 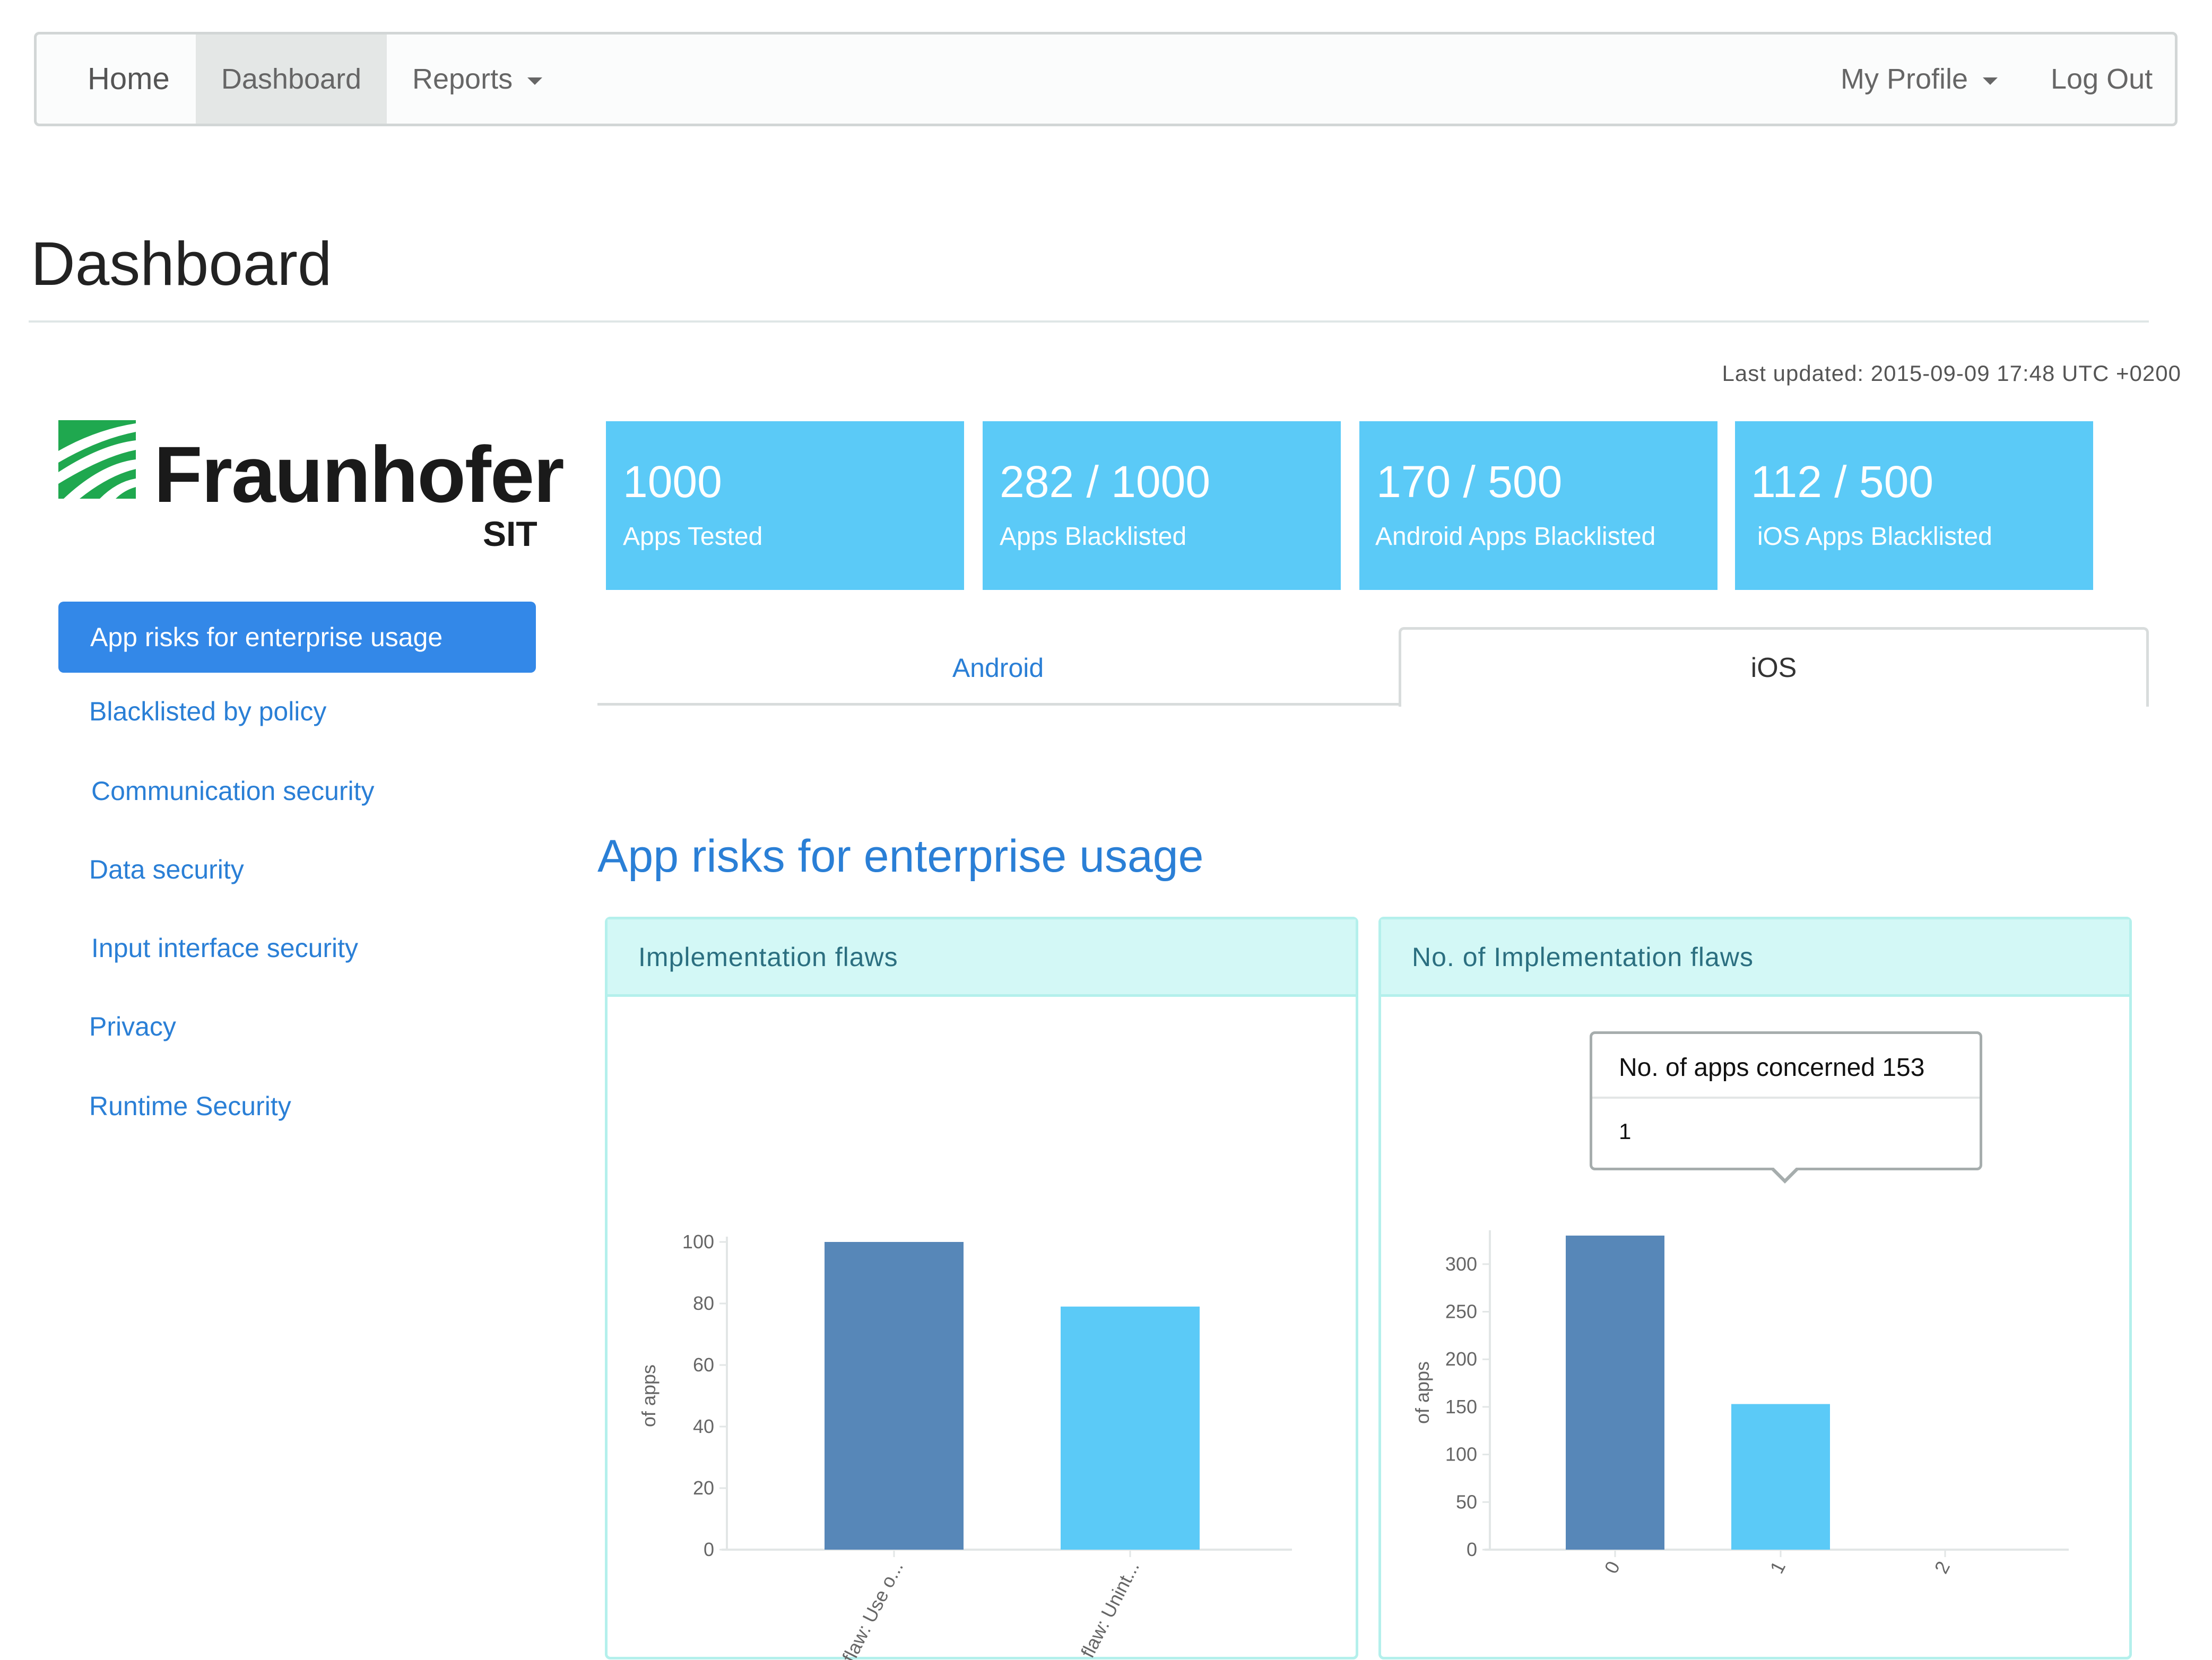 What do you see at coordinates (1755, 958) in the screenshot?
I see `panel-header: No. of Implementation flaws` at bounding box center [1755, 958].